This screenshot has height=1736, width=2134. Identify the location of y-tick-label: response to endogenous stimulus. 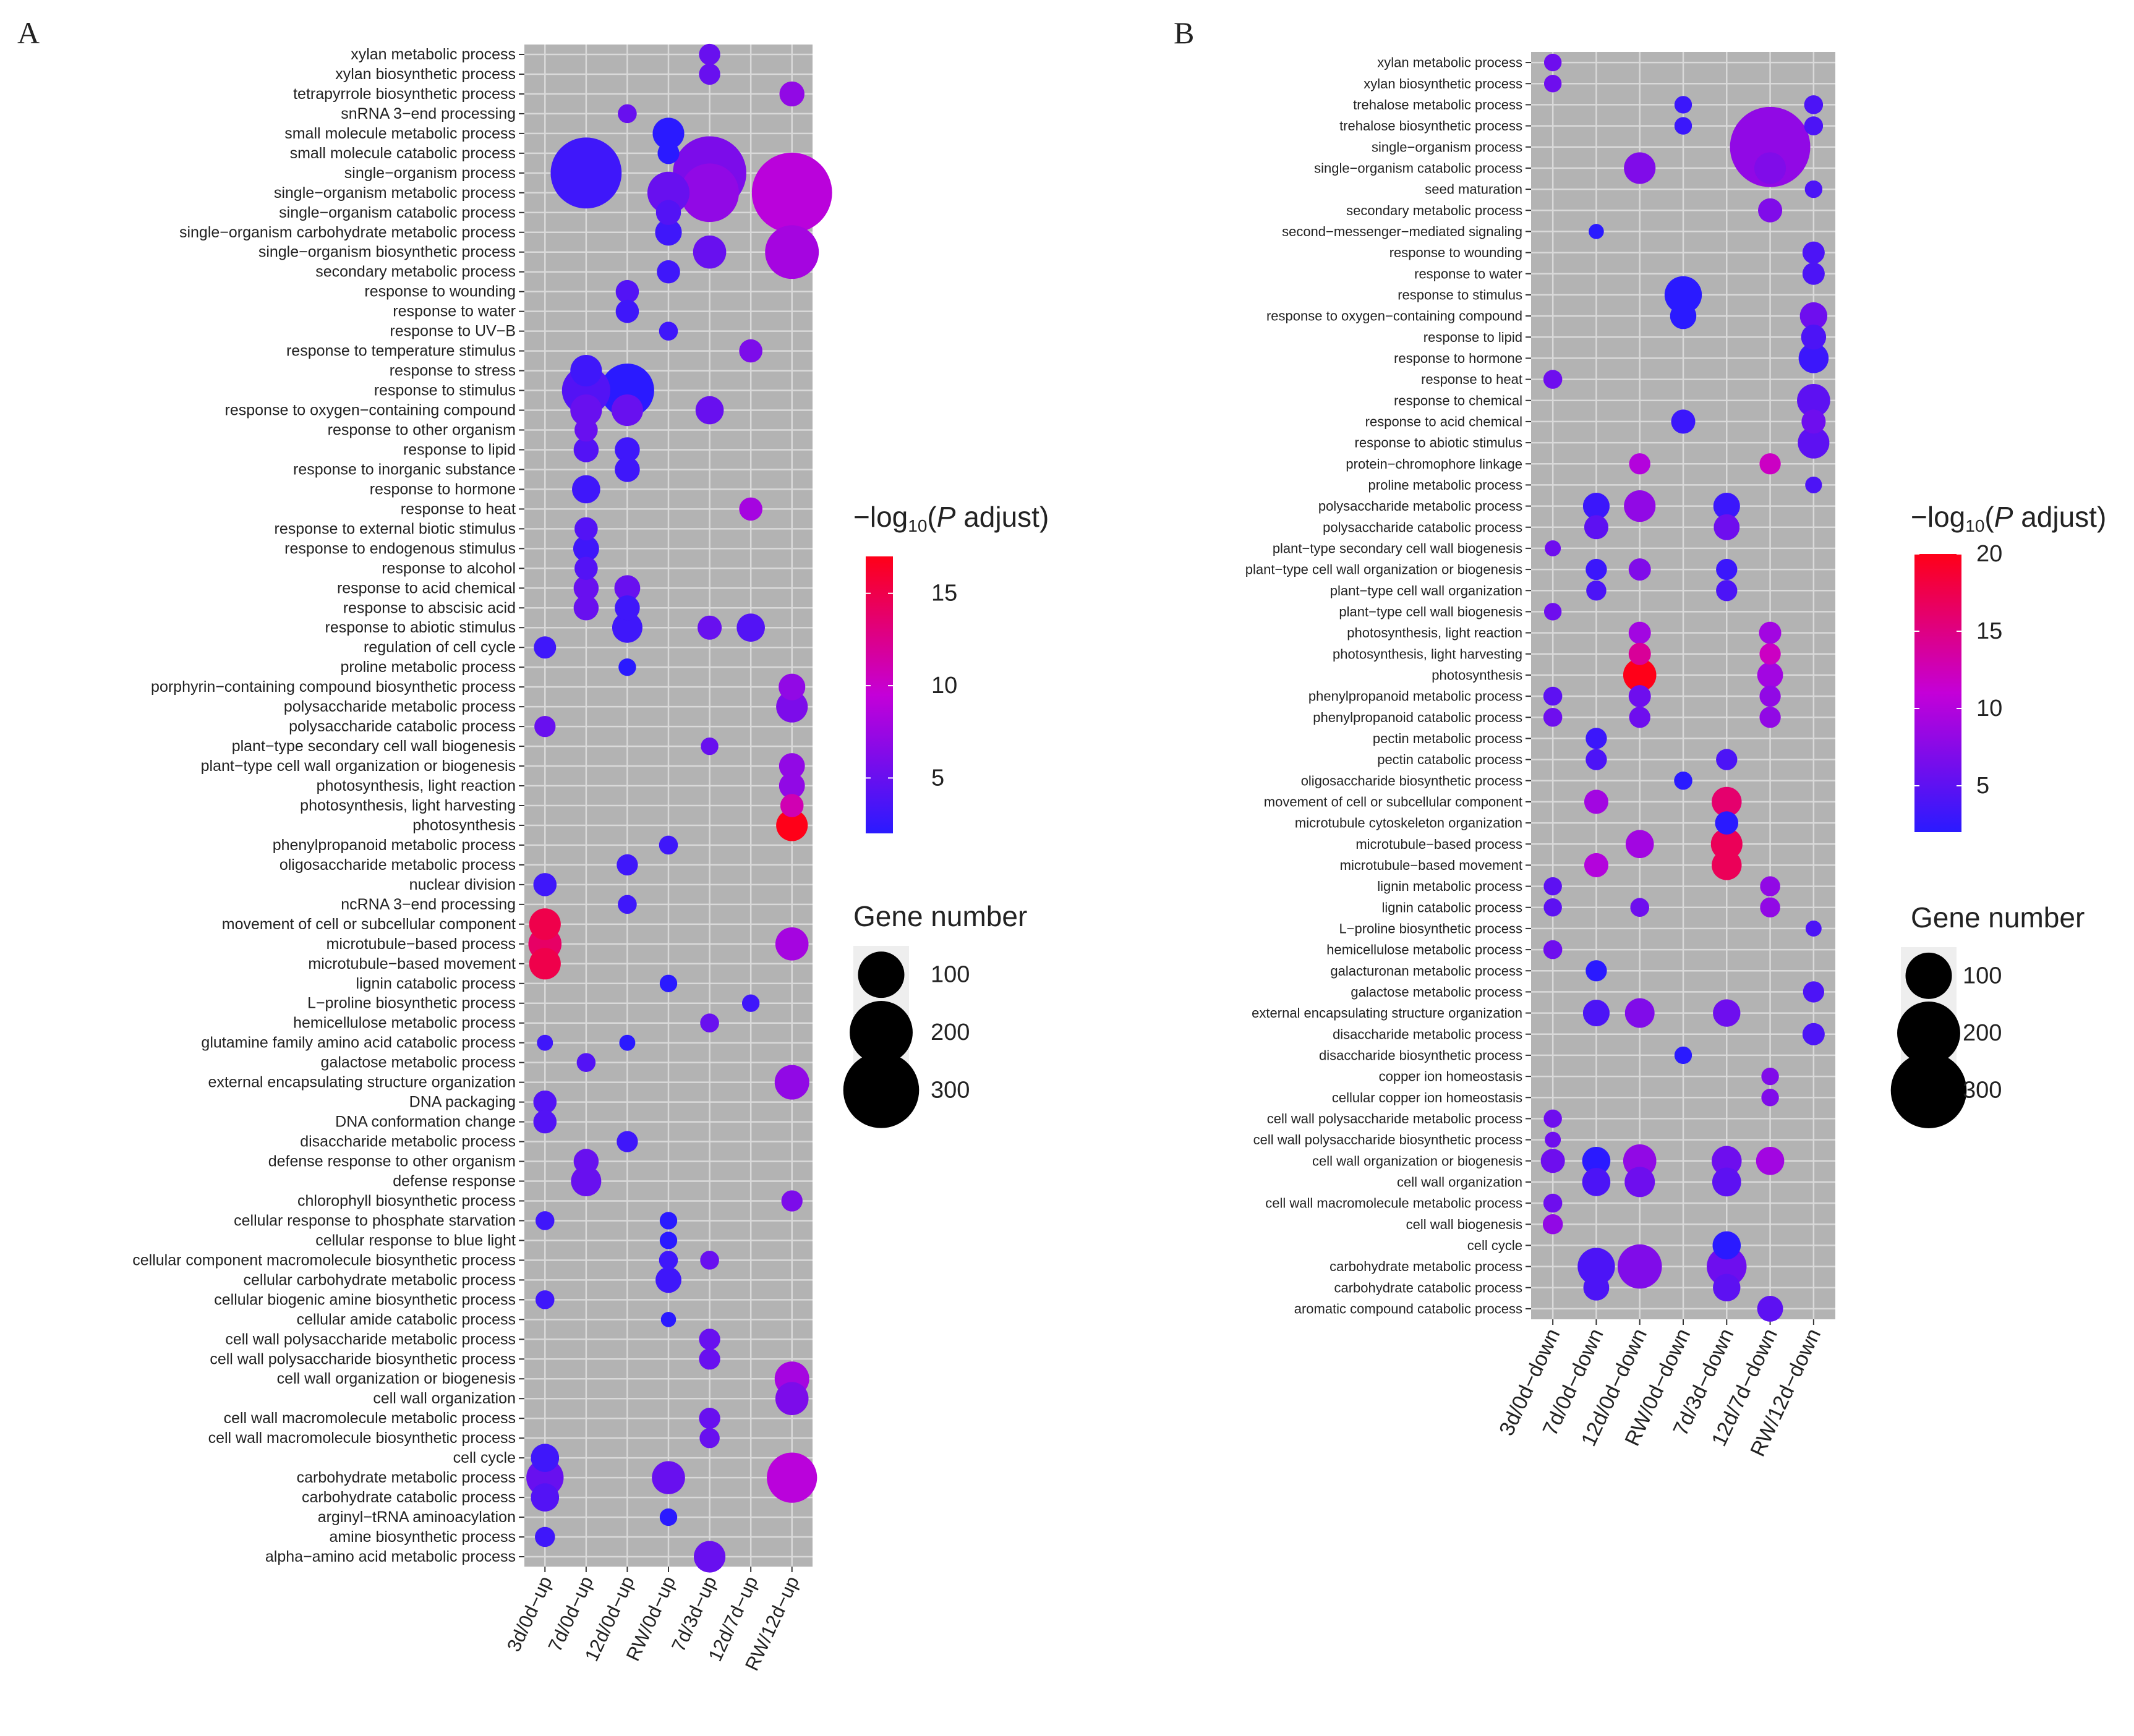
(400, 548).